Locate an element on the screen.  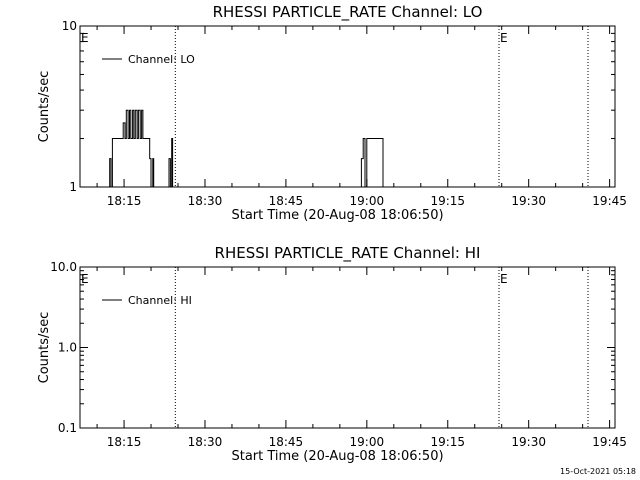
chart-1-y-axis-label: Counts/sec is located at coordinates (44, 348).